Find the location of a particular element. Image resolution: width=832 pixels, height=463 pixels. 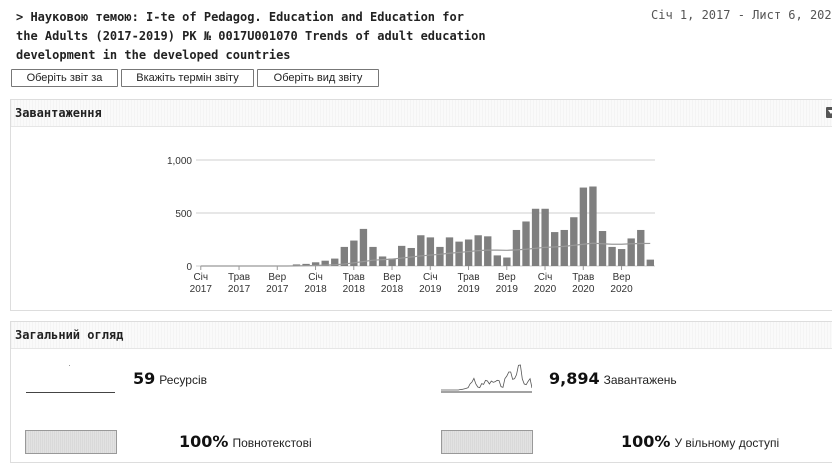

downloads-panel-header: Завантаження is located at coordinates (421, 113).